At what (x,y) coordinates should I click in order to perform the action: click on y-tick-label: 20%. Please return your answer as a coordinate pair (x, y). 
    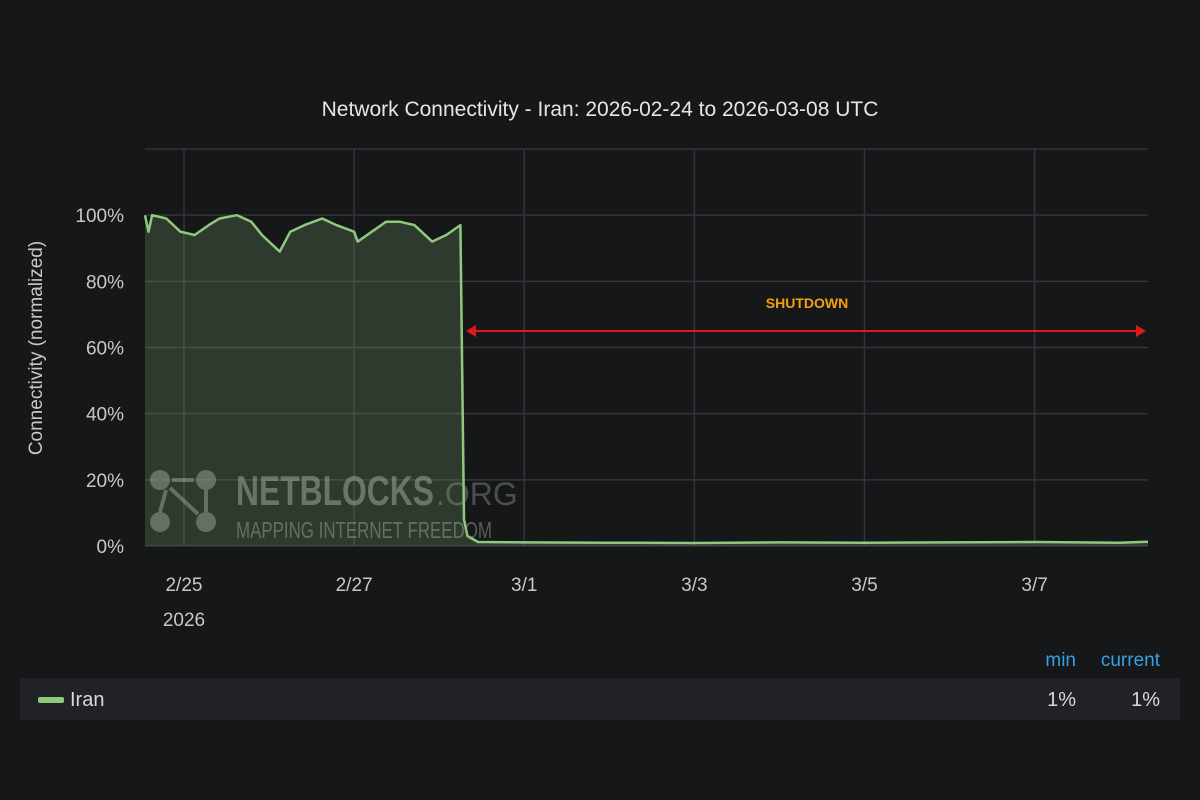
    Looking at the image, I should click on (105, 481).